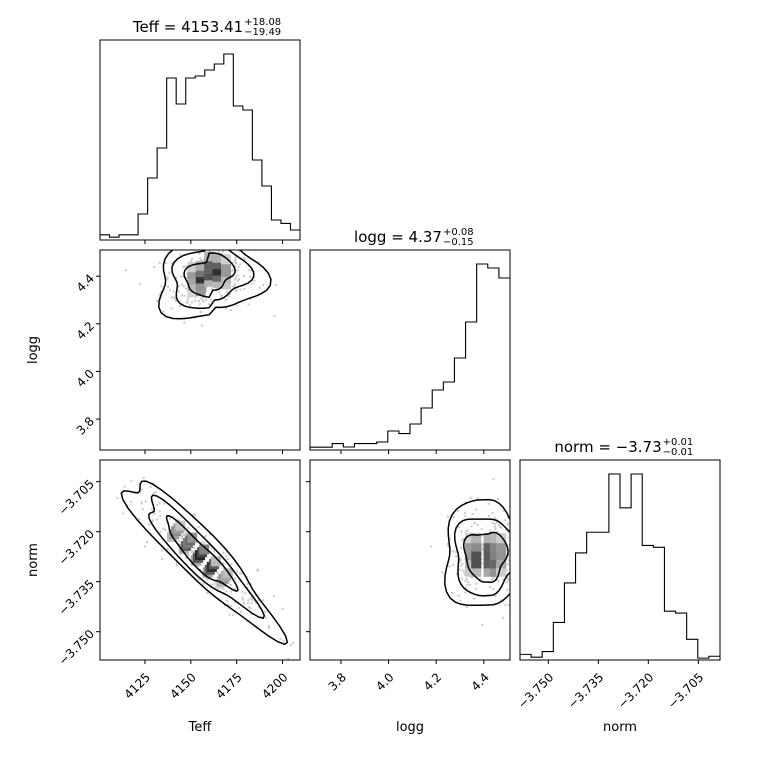  I want to click on axes-frame, so click(410, 350).